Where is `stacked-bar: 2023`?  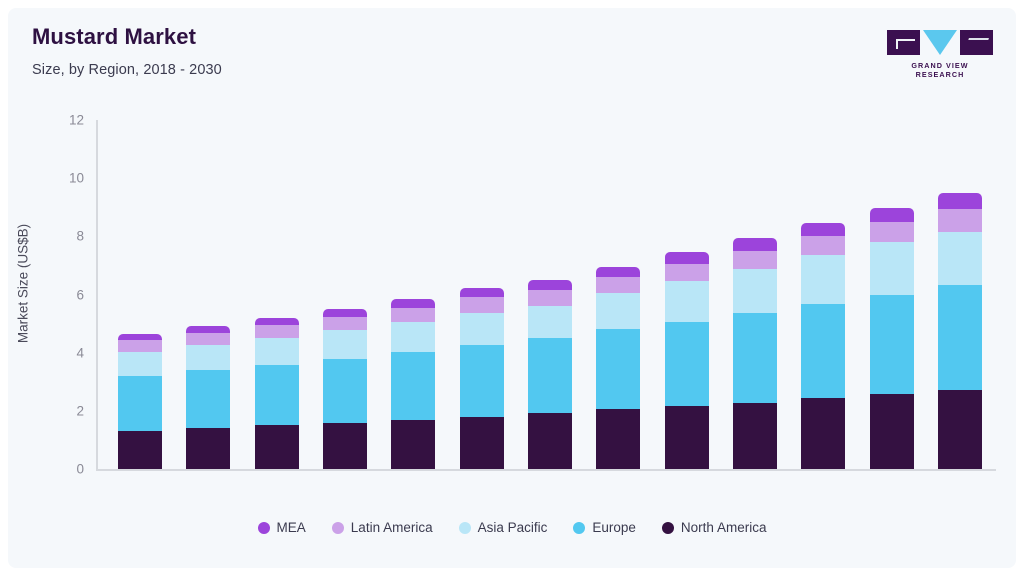 stacked-bar: 2023 is located at coordinates (481, 378).